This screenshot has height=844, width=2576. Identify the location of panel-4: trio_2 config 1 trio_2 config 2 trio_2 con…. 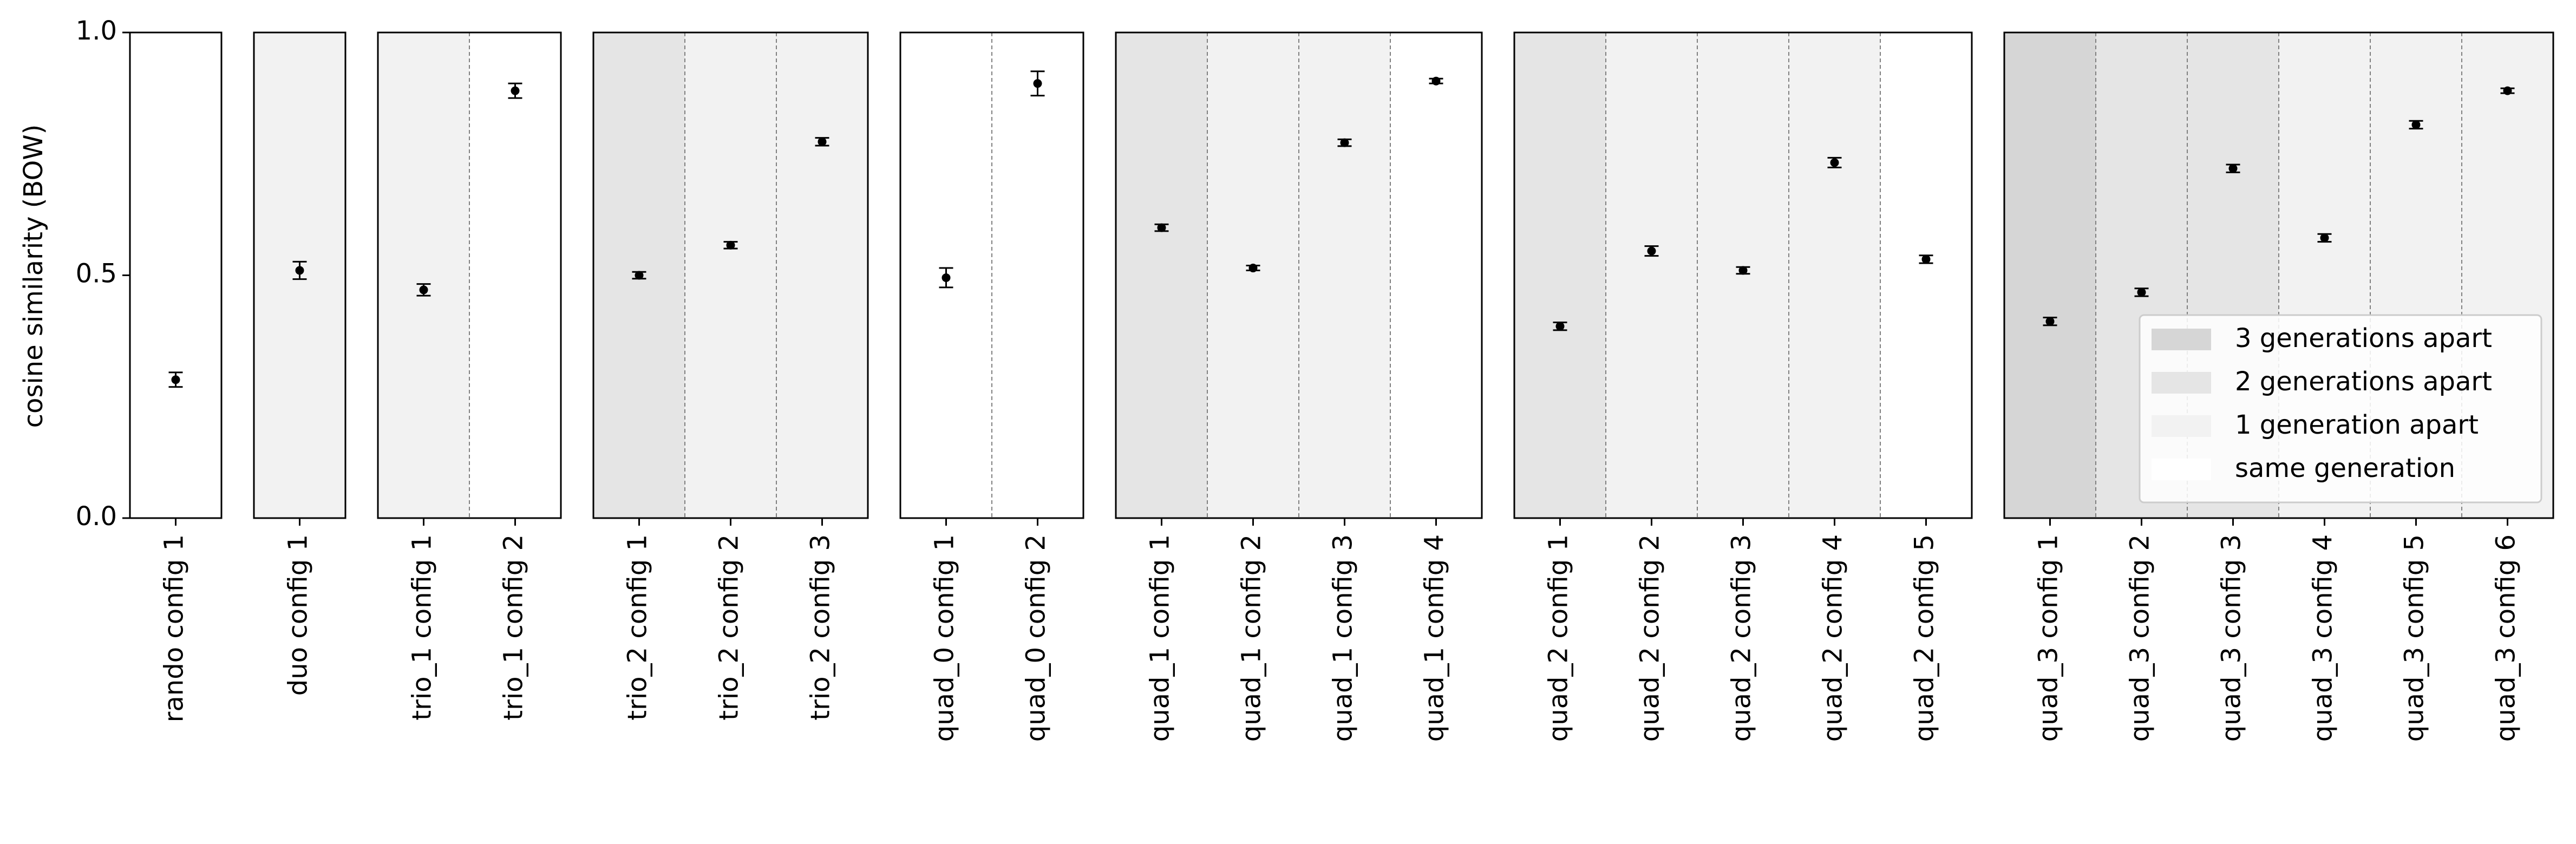
(730, 376).